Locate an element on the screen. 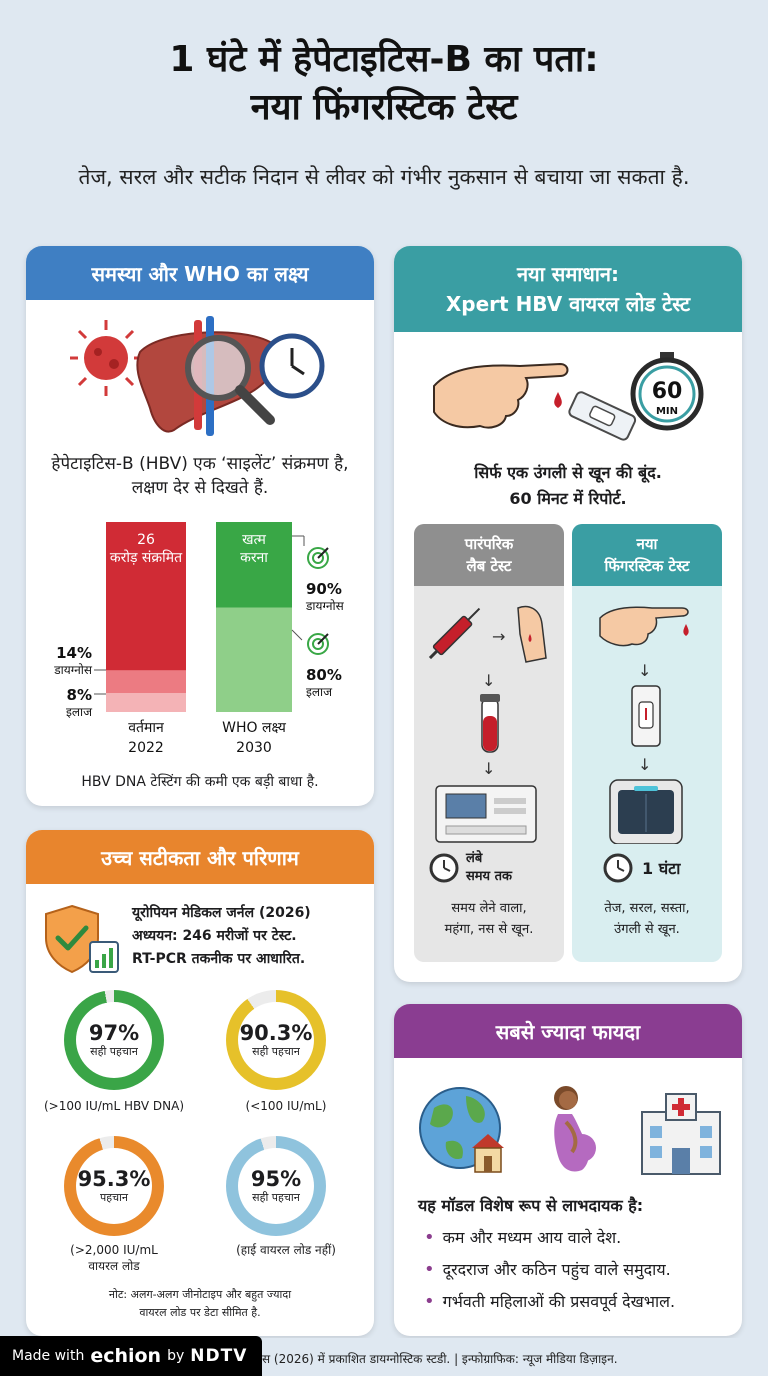 Image resolution: width=768 pixels, height=1376 pixels. stopwatch-unit: MIN is located at coordinates (667, 411).